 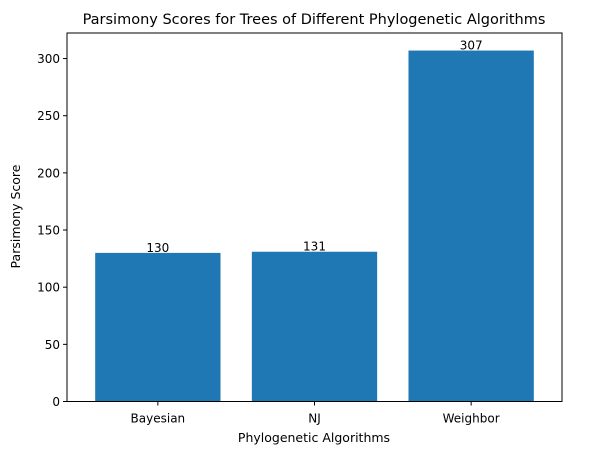 What do you see at coordinates (56, 402) in the screenshot?
I see `y-tick-label: 0` at bounding box center [56, 402].